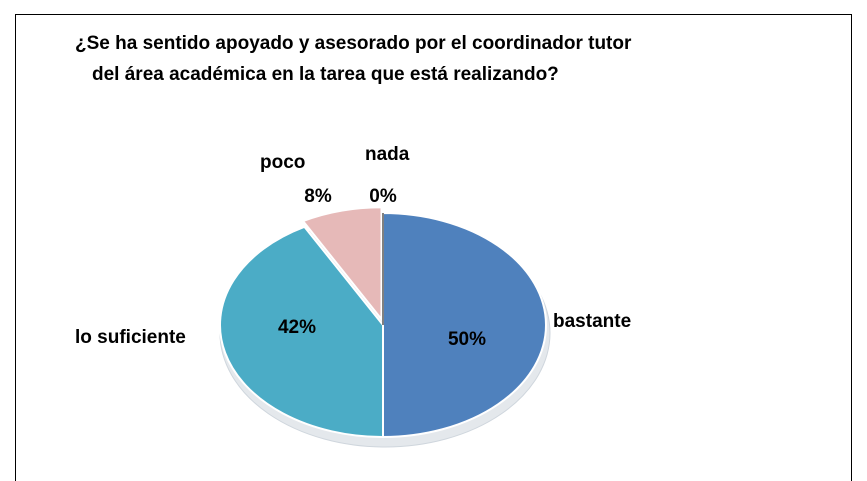 Image resolution: width=867 pixels, height=481 pixels. I want to click on value-label: 0%, so click(383, 196).